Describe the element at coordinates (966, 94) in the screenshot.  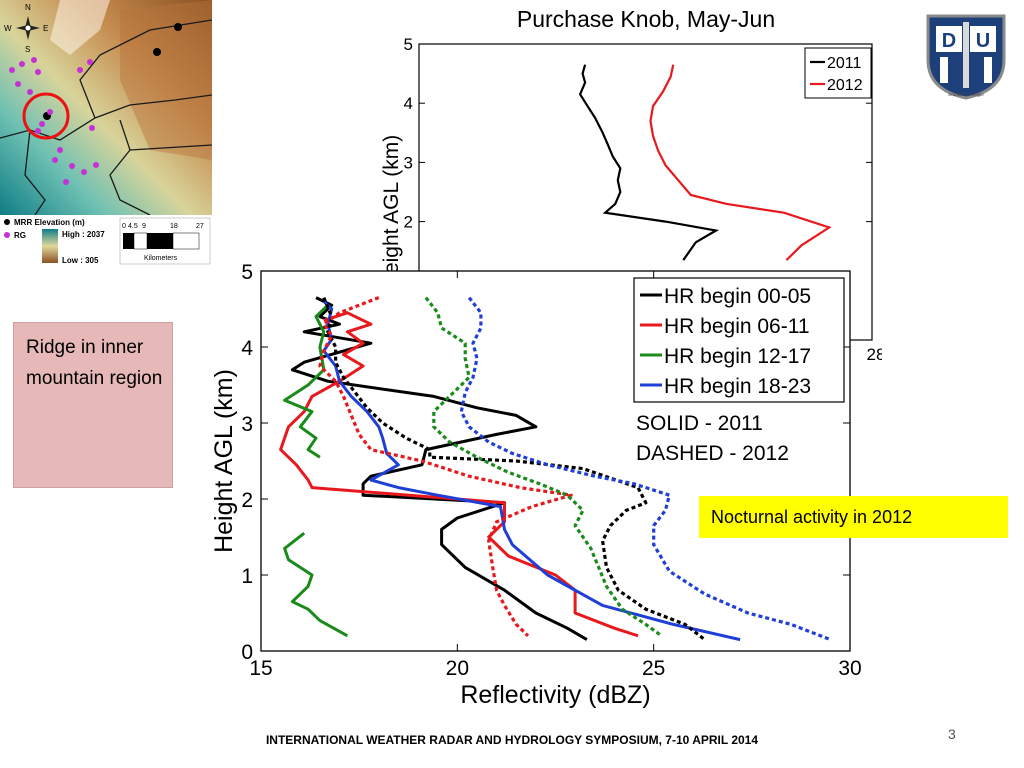
I see `svg-text: Eruditio et Religio` at that location.